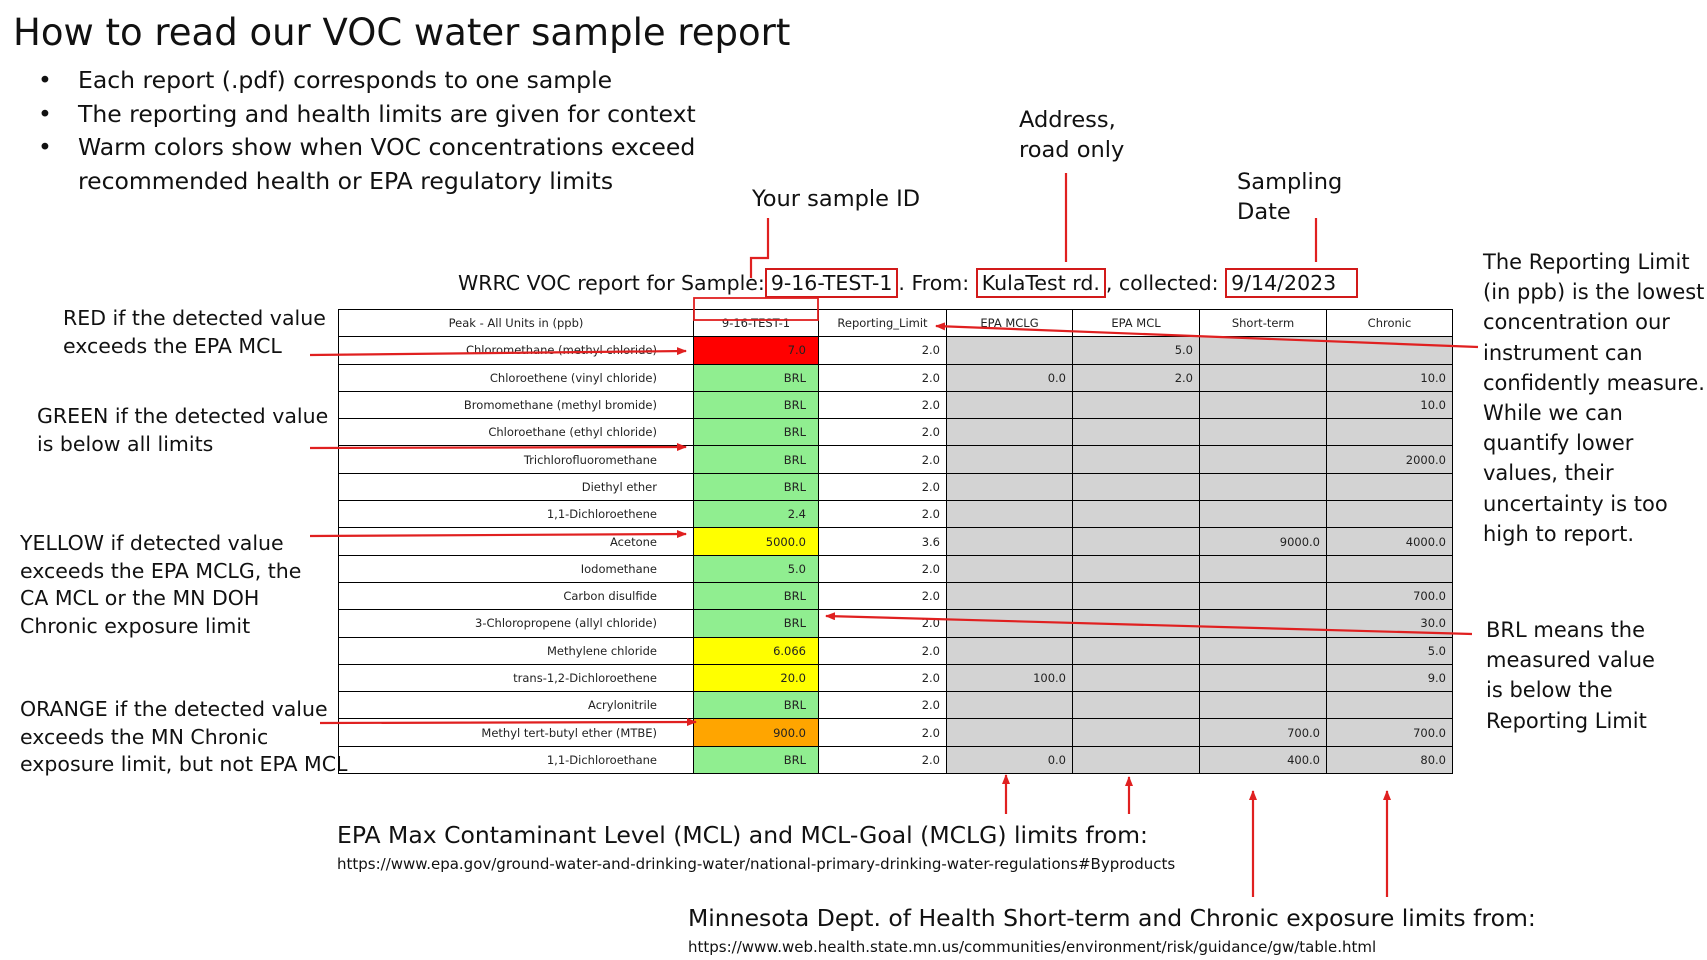  What do you see at coordinates (1389, 760) in the screenshot?
I see `chronic-cell: 80.0` at bounding box center [1389, 760].